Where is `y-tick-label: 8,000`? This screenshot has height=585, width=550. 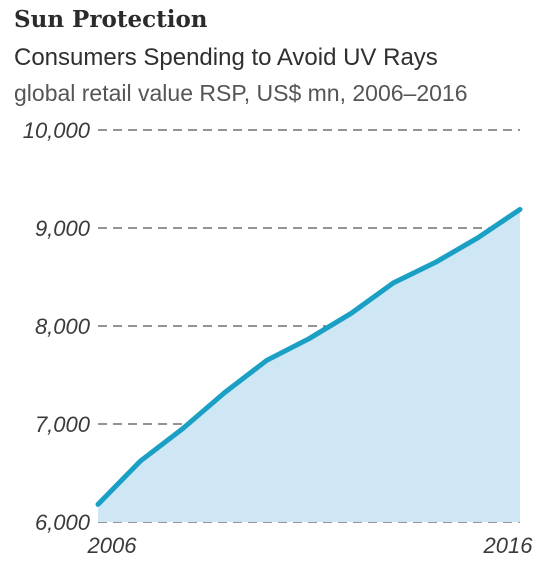 y-tick-label: 8,000 is located at coordinates (63, 326).